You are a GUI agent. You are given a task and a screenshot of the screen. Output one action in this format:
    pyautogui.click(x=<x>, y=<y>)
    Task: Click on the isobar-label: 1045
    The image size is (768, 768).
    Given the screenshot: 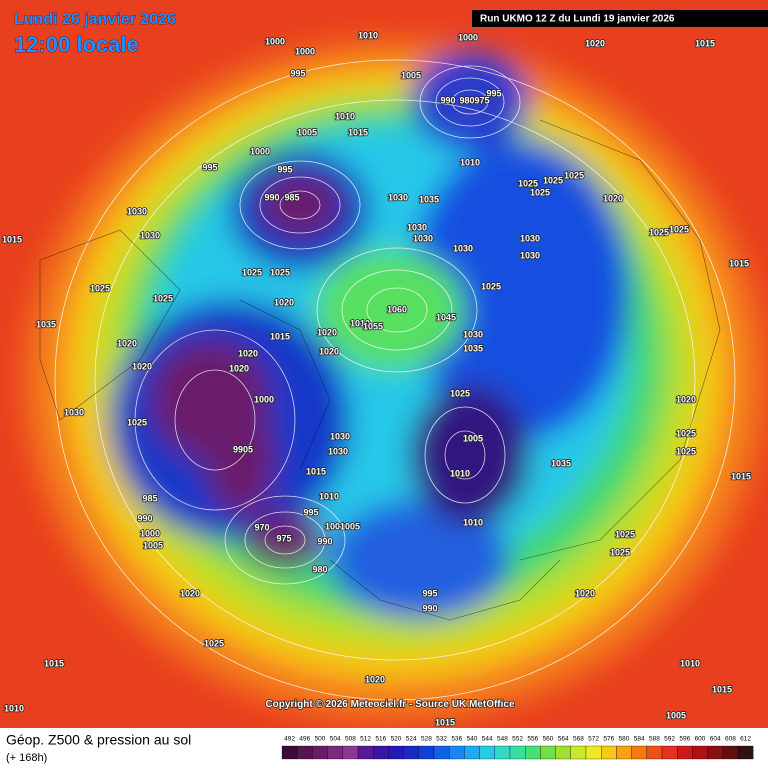 What is the action you would take?
    pyautogui.click(x=446, y=317)
    